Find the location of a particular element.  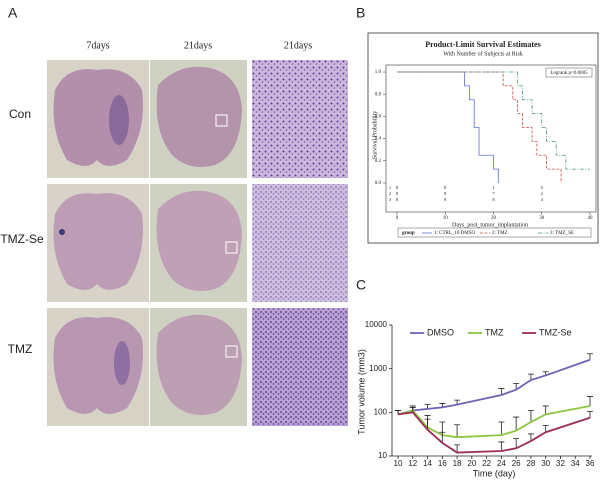

at-risk-count: 1 is located at coordinates (493, 187).